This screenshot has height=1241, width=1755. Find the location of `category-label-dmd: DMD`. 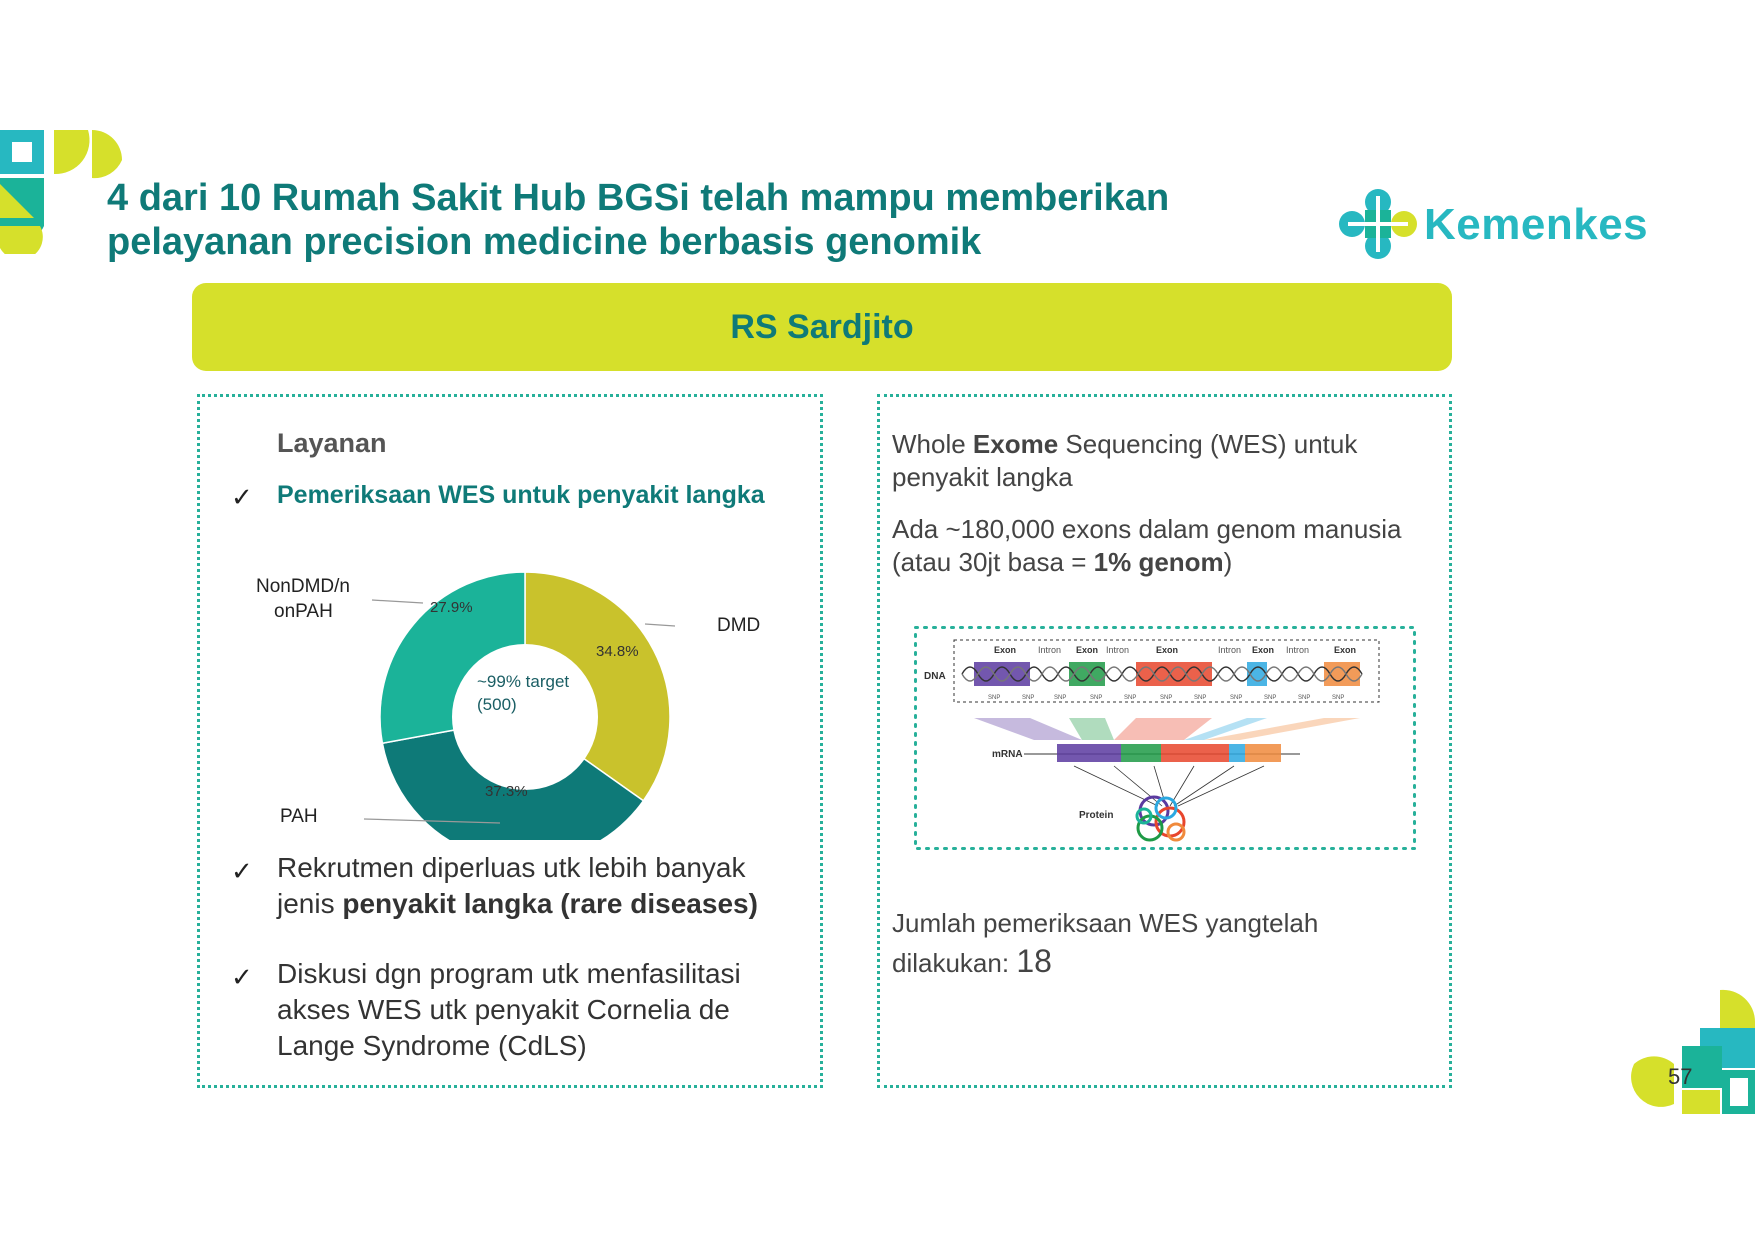

category-label-dmd: DMD is located at coordinates (738, 625).